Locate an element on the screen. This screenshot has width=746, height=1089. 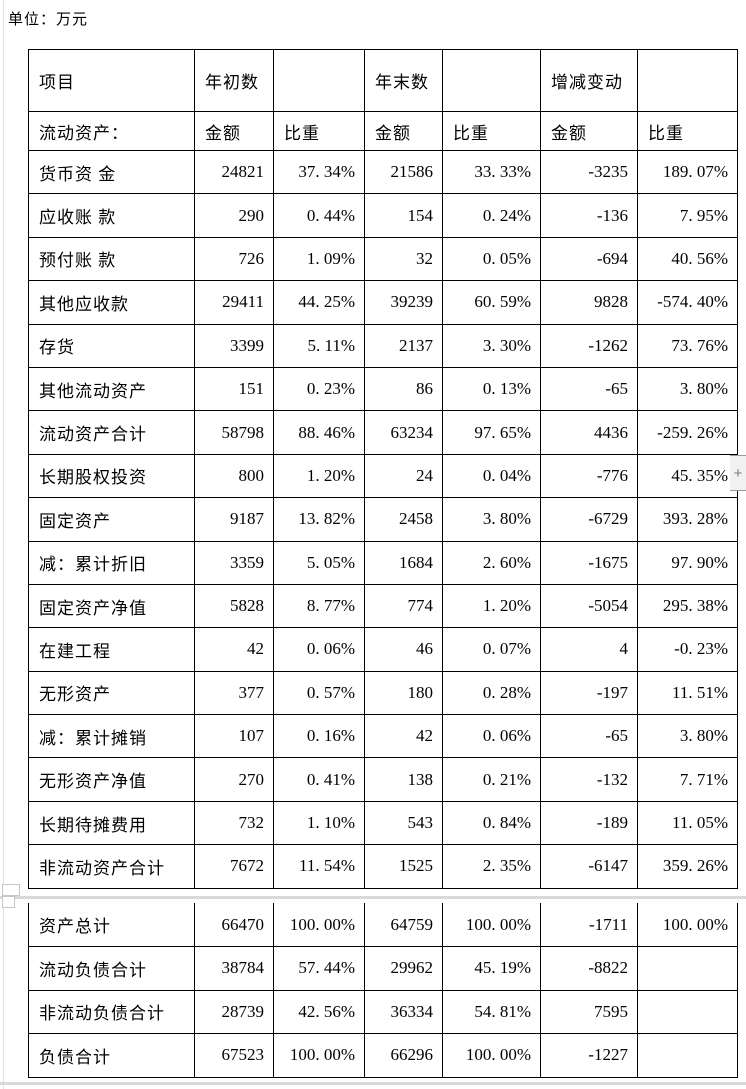
table-row: 固定资产净值 5828 8. 77% 774 1. 20% -5054 295. 38% is located at coordinates (383, 606).